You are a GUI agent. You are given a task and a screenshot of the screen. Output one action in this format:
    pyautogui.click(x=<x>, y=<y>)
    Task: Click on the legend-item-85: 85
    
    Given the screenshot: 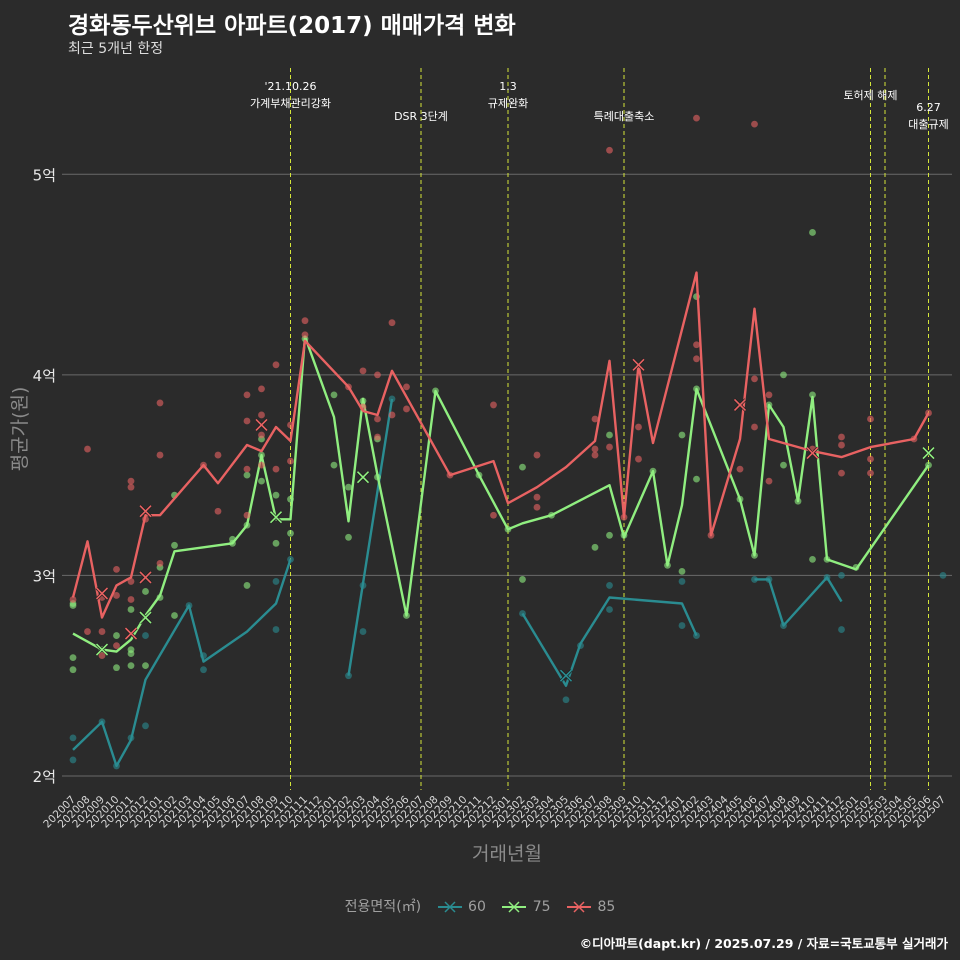 What is the action you would take?
    pyautogui.click(x=590, y=907)
    